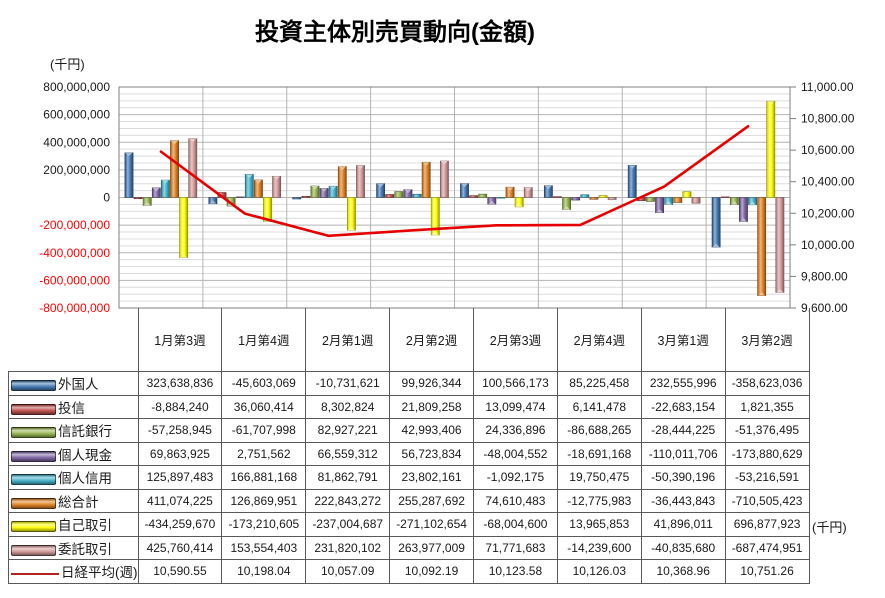 This screenshot has height=598, width=885. I want to click on legend-label: 外国人, so click(78, 385).